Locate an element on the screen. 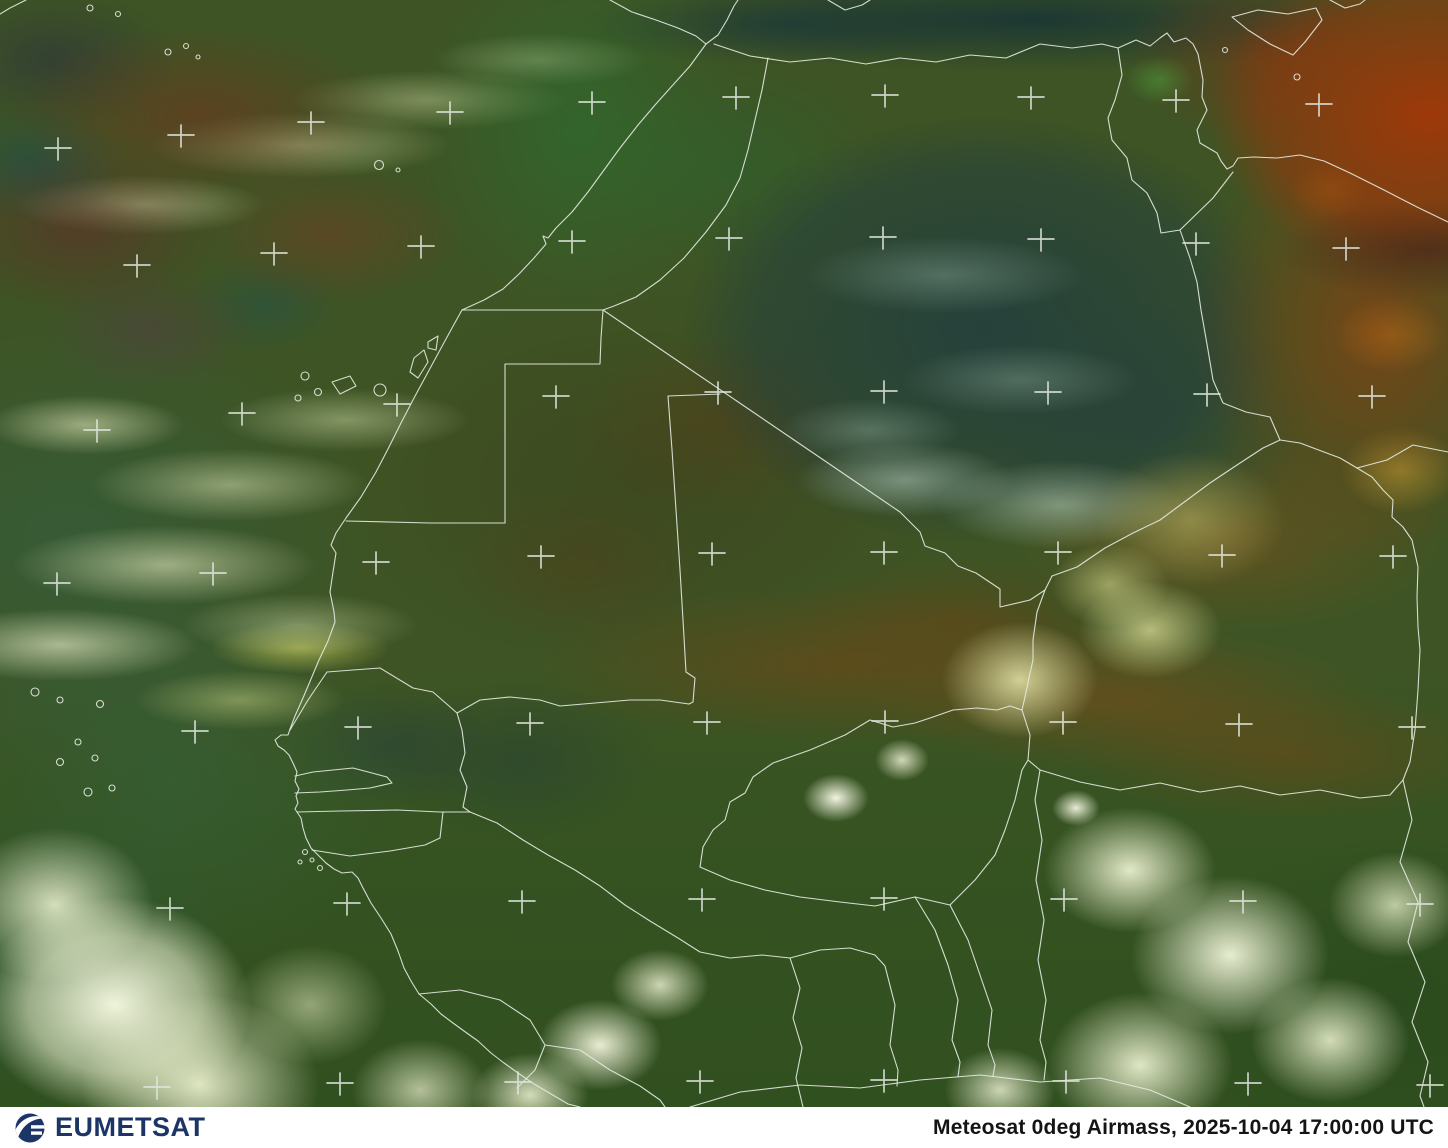 This screenshot has height=1148, width=1448. eumetsat-globe-icon is located at coordinates (30, 1127).